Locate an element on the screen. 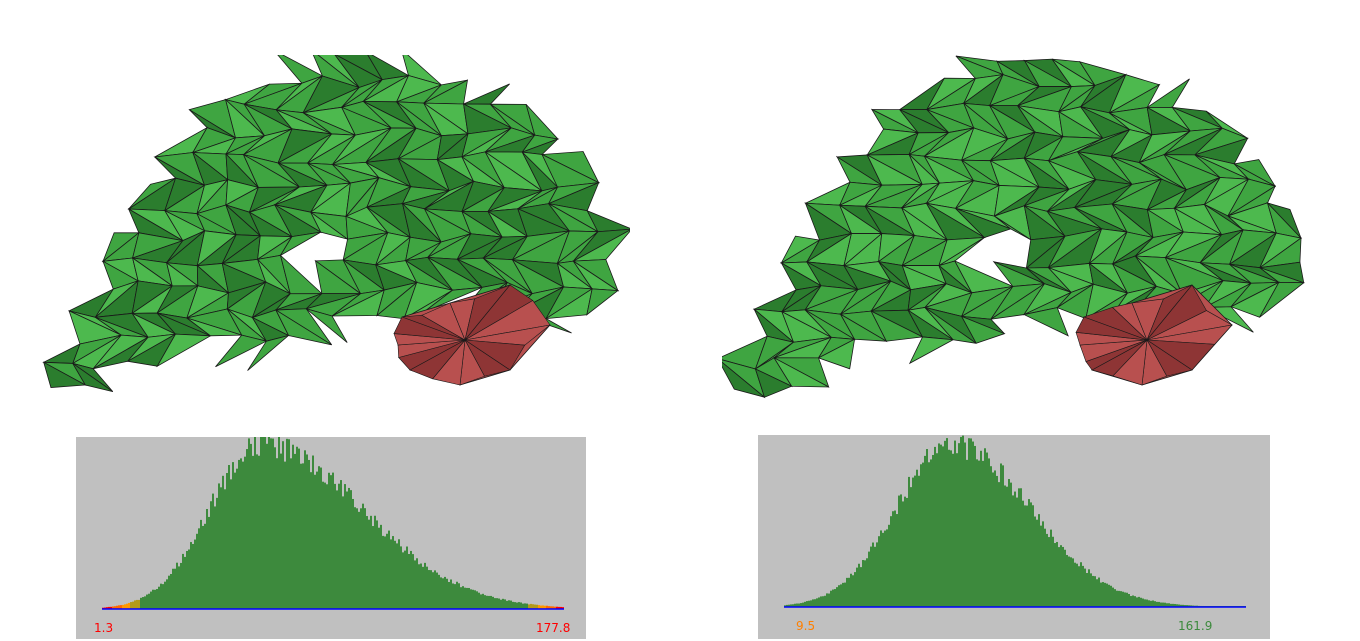 This screenshot has width=1360, height=641. defect-triangle is located at coordinates (1111, 328).